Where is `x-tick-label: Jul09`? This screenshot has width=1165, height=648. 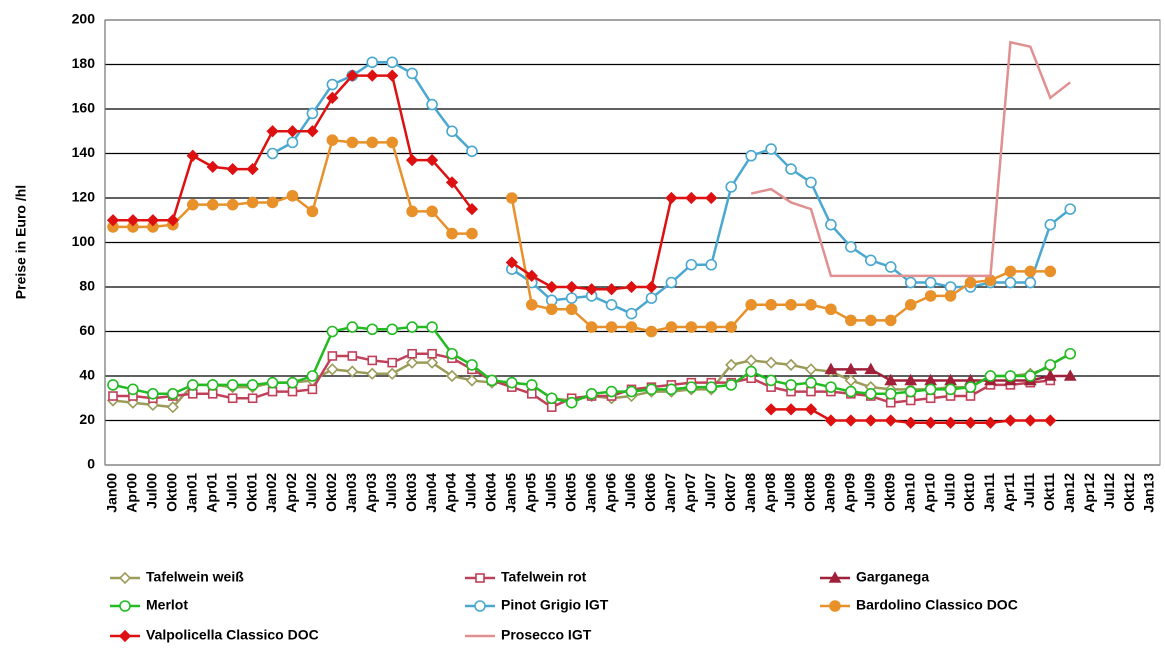
x-tick-label: Jul09 is located at coordinates (870, 491).